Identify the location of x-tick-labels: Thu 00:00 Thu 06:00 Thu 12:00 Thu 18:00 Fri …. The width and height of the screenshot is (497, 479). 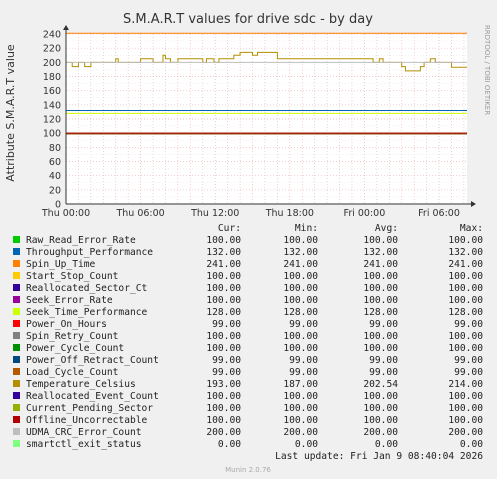
(250, 213).